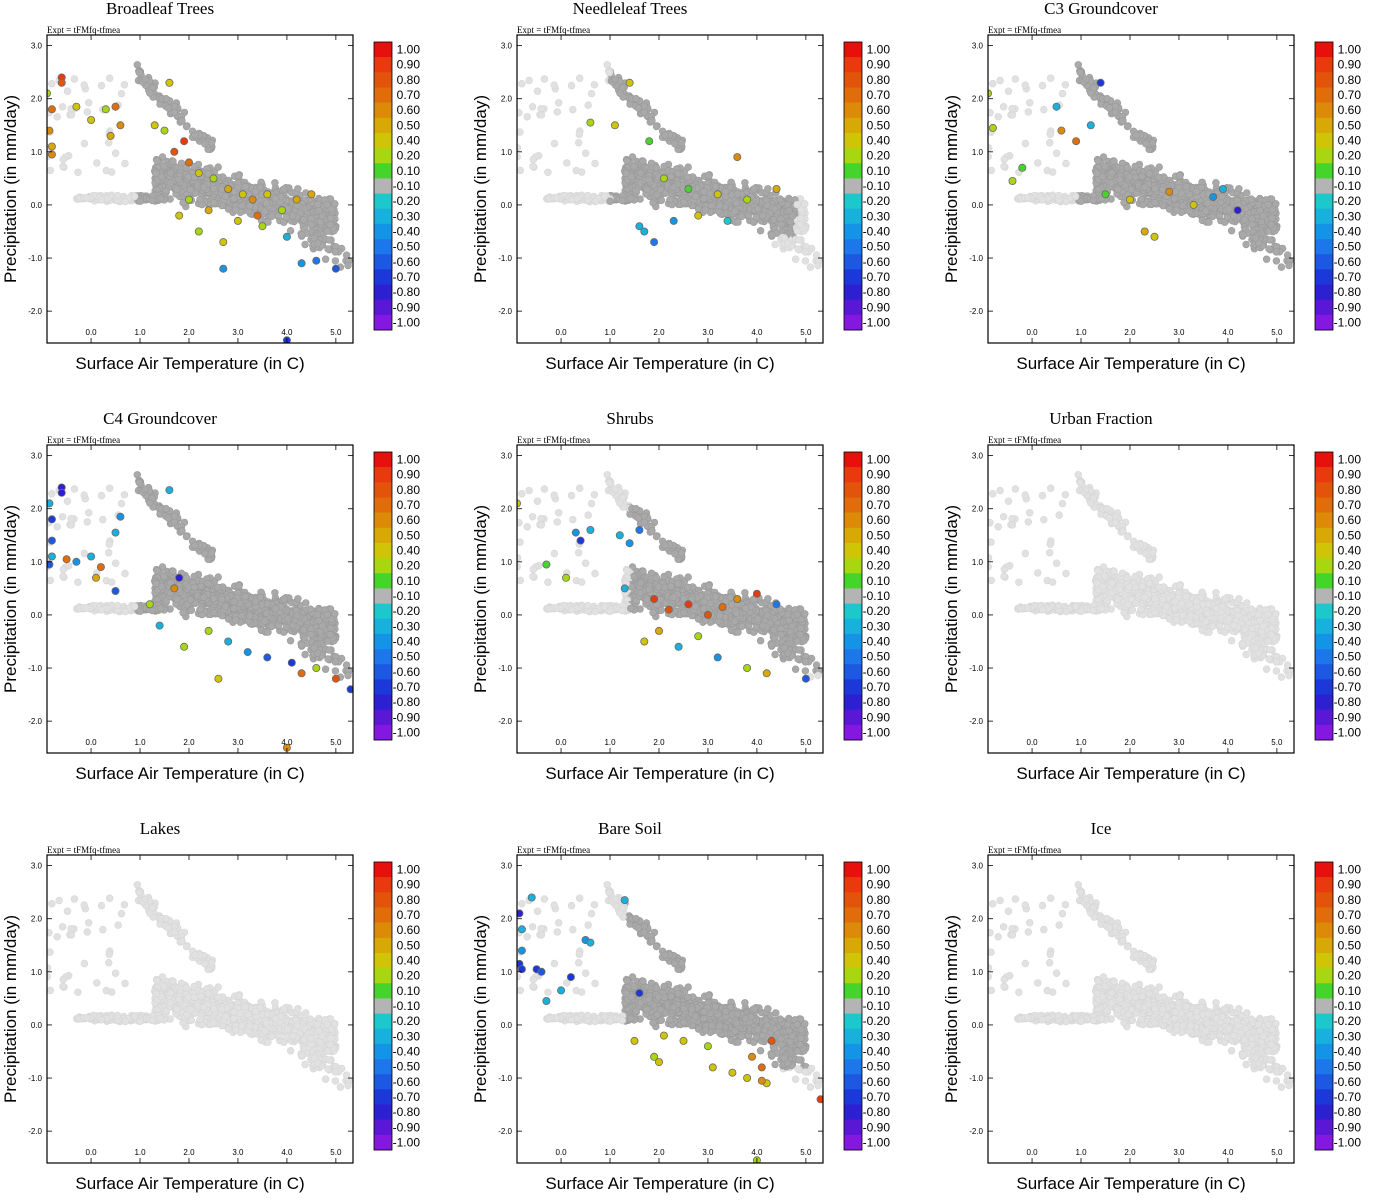 This screenshot has height=1200, width=1373. What do you see at coordinates (407, 277) in the screenshot?
I see `colorbar-label: -0.70` at bounding box center [407, 277].